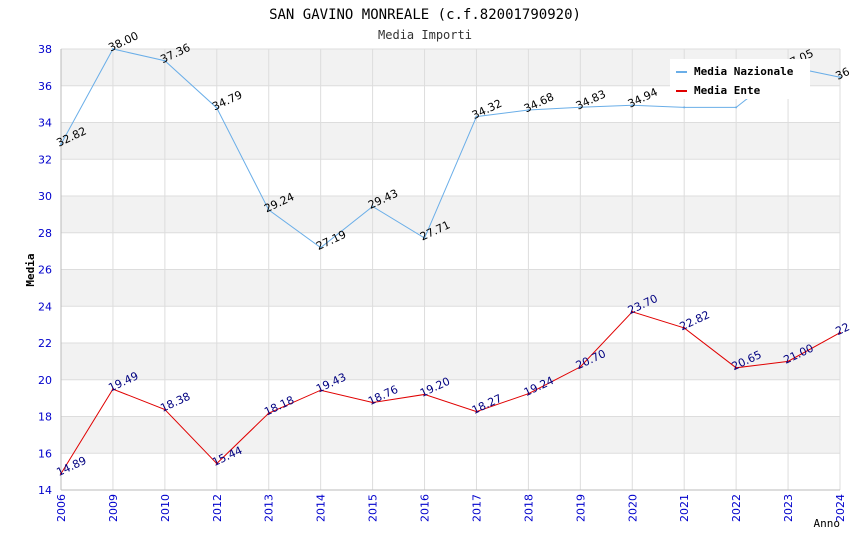 This screenshot has height=550, width=850. I want to click on x-tick-label-2021: 2021, so click(684, 508).